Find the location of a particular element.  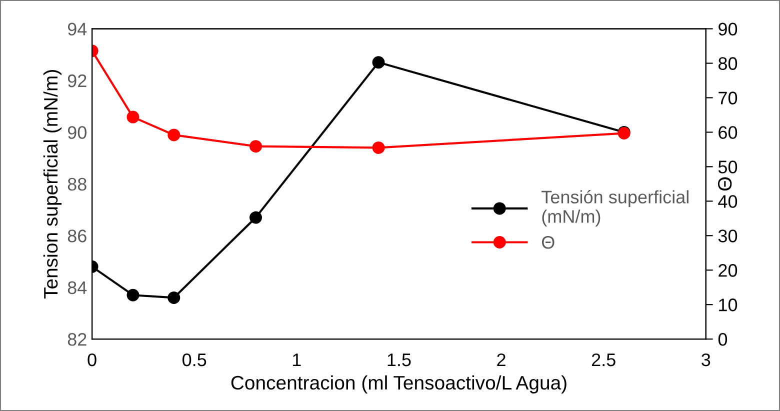

x-tick-label: 2.5 is located at coordinates (604, 359).